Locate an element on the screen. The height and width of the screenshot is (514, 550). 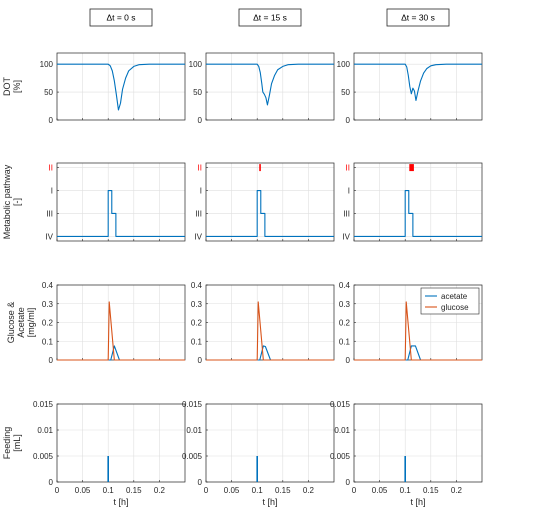
row-label: DOT is located at coordinates (7, 87).